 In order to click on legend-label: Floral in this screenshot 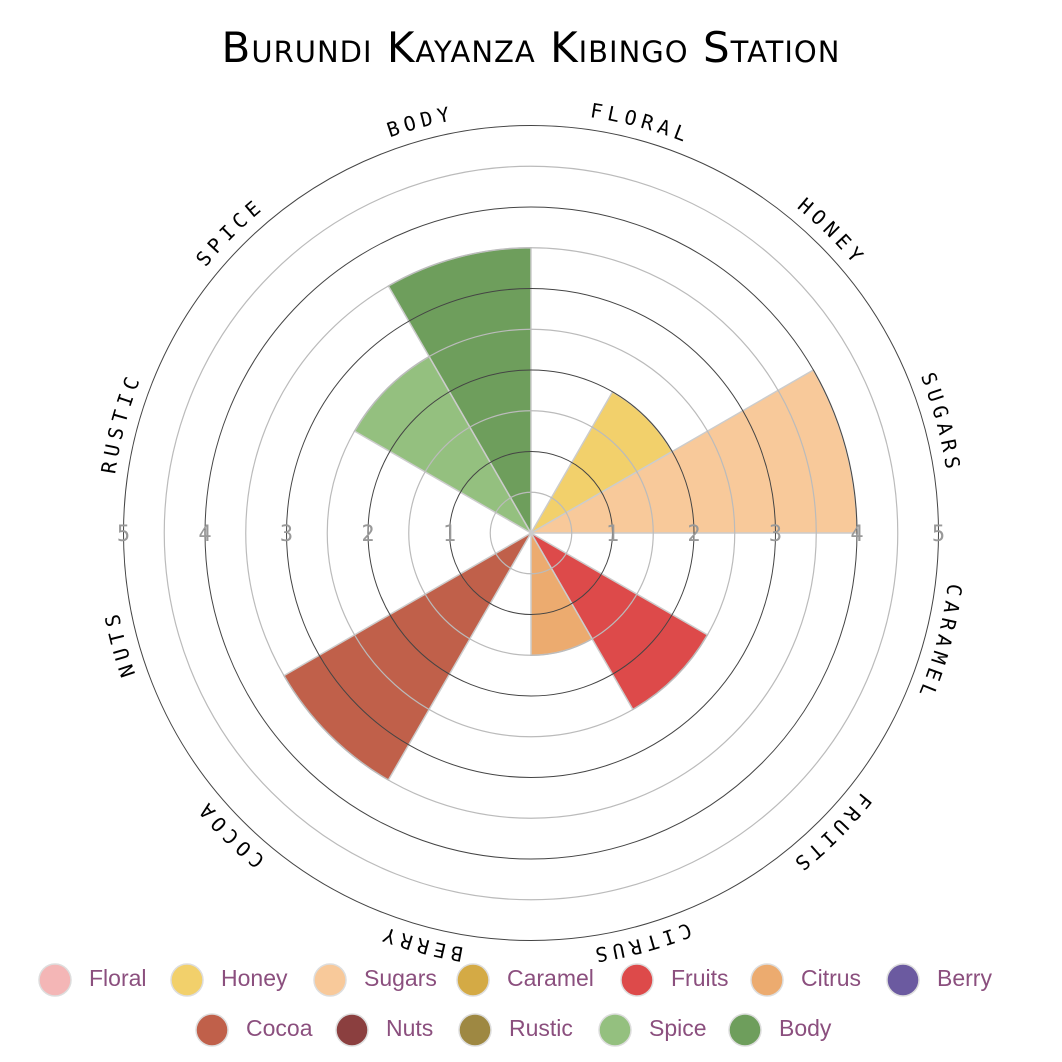, I will do `click(118, 978)`.